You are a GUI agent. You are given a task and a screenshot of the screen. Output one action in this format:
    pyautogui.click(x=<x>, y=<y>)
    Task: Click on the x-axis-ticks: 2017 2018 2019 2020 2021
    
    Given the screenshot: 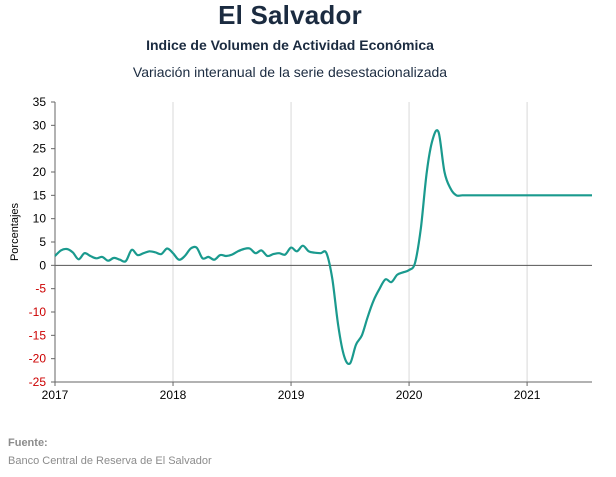 What is the action you would take?
    pyautogui.click(x=291, y=392)
    